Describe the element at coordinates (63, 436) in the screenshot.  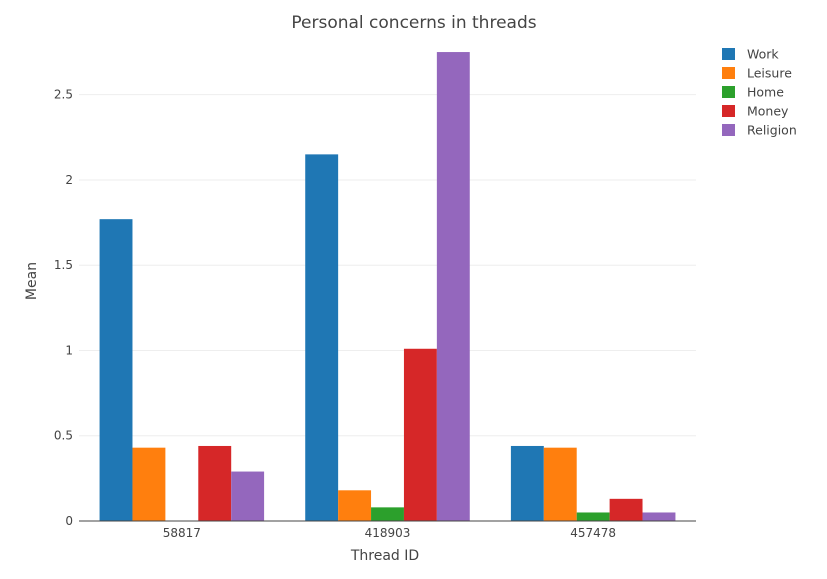
I see `y-tick-label: 0.5` at that location.